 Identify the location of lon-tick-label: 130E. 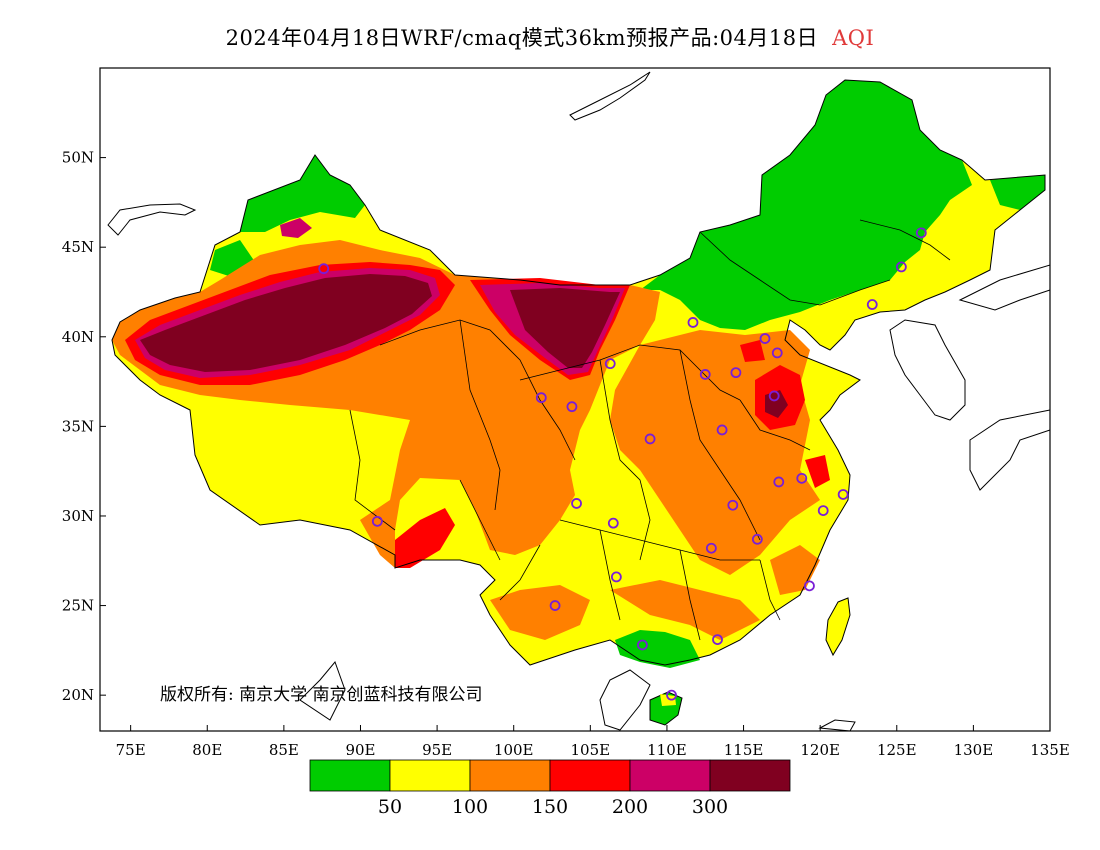
(974, 750).